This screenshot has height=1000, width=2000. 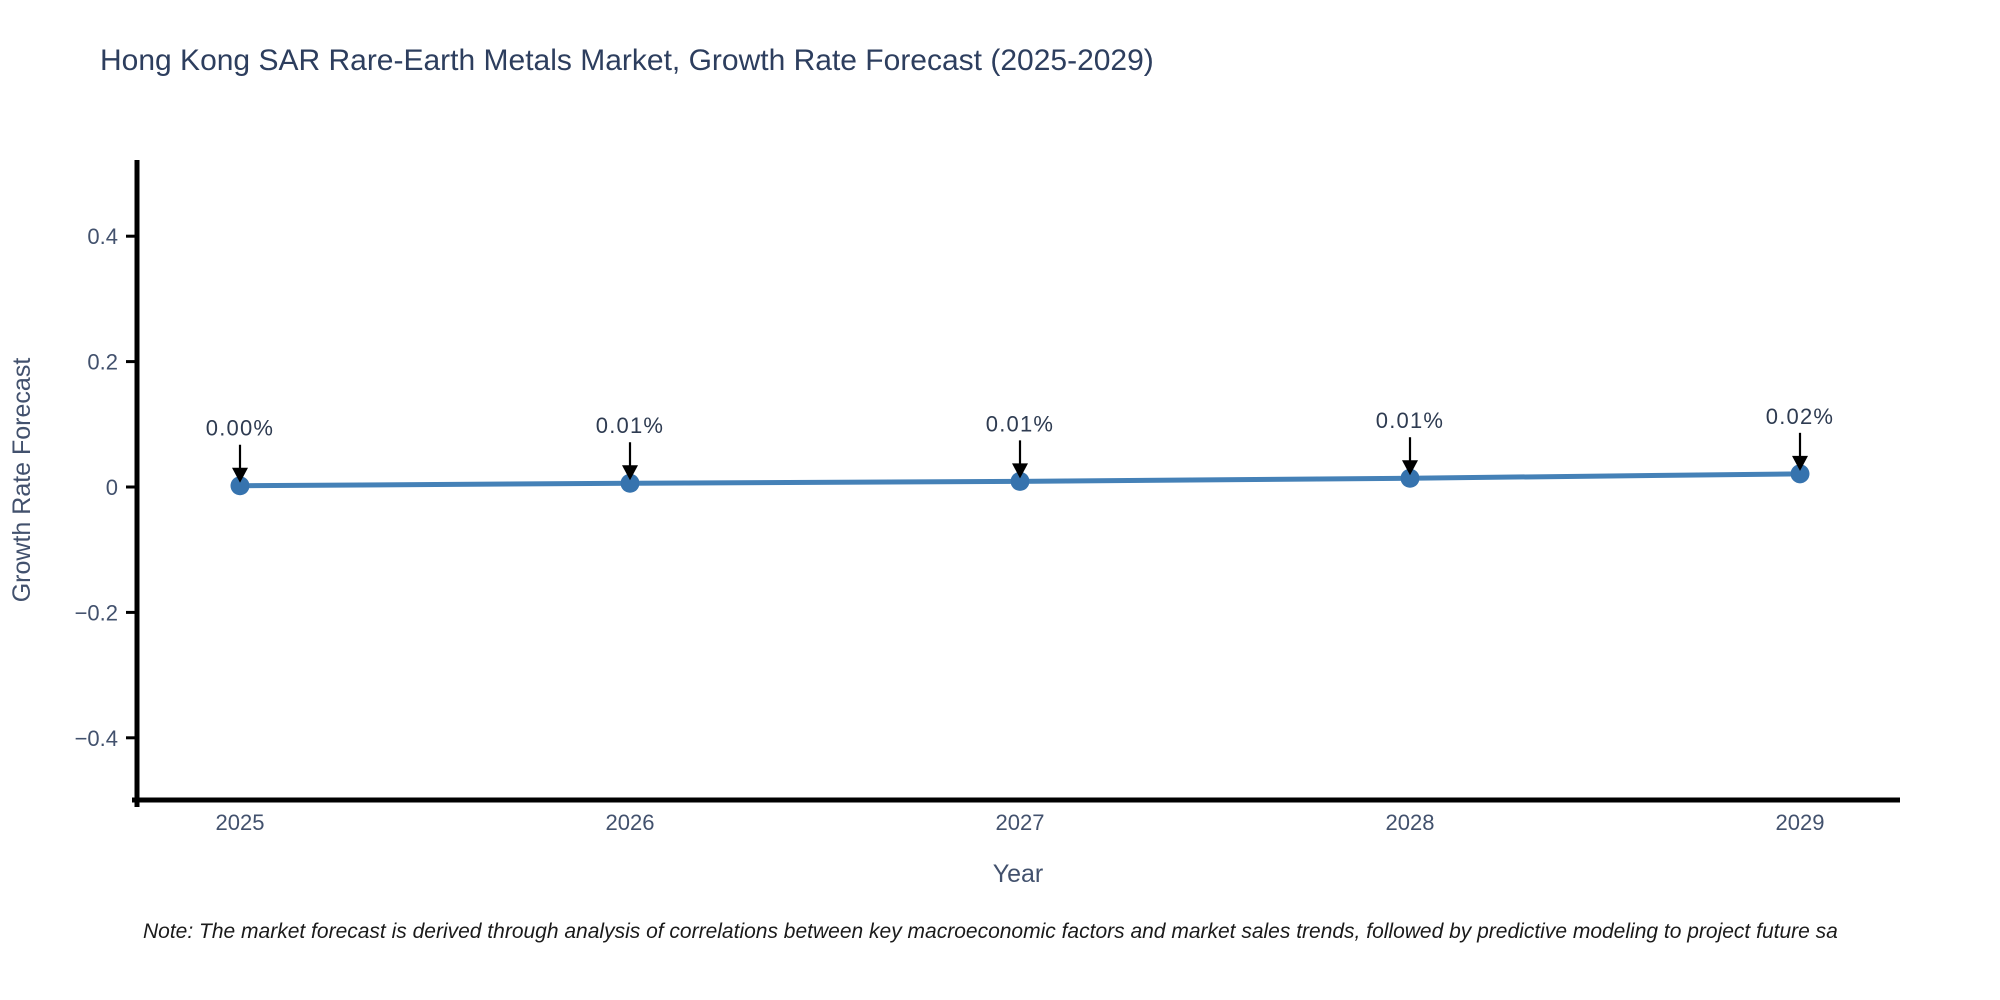 I want to click on x-tick-label: 2027, so click(x=1020, y=822).